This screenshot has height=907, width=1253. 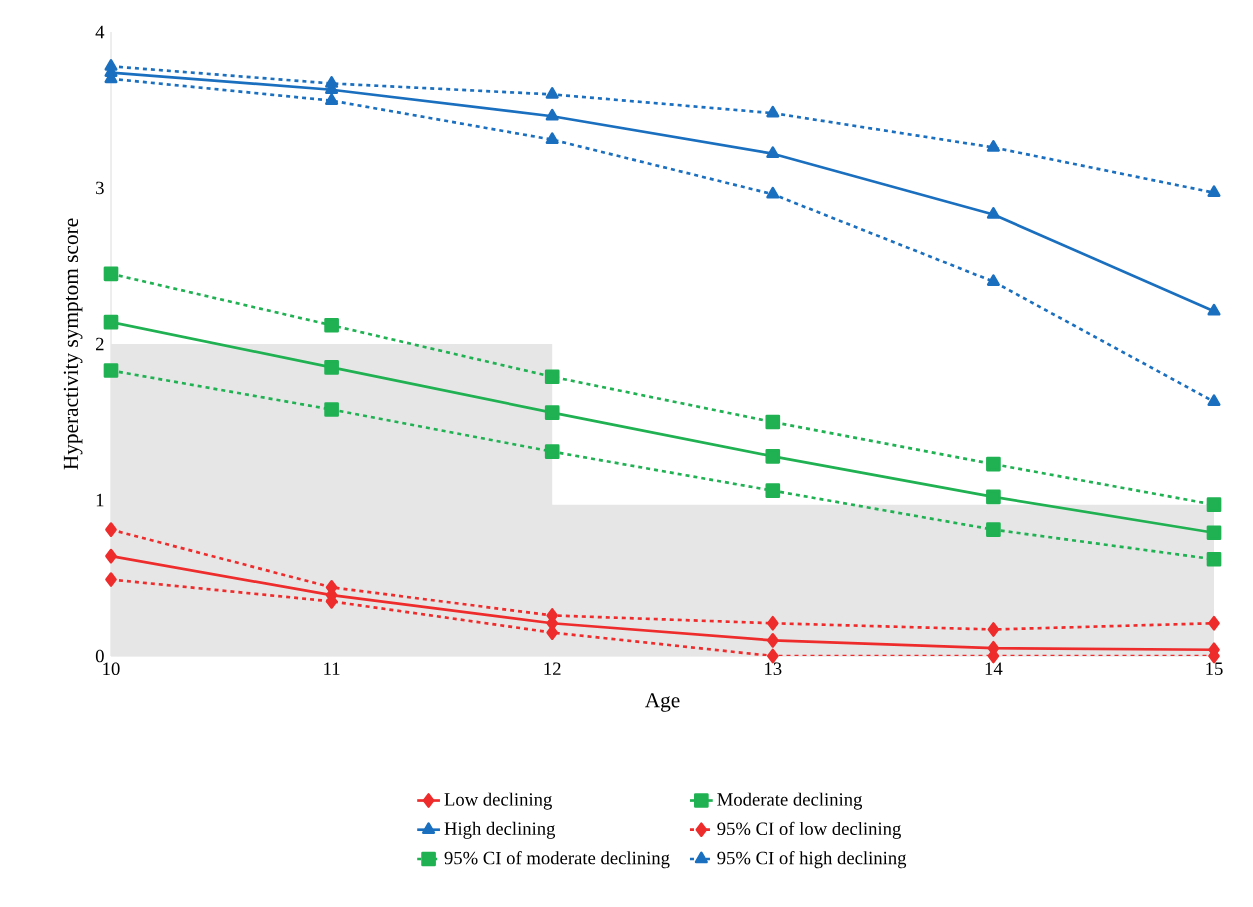 I want to click on y-tick-label: 0, so click(x=99, y=656).